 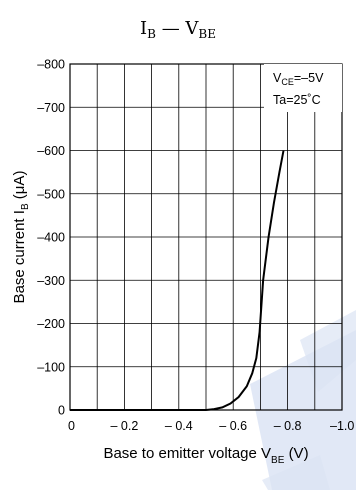 I want to click on x-tick-label: – 0.2, so click(x=124, y=426).